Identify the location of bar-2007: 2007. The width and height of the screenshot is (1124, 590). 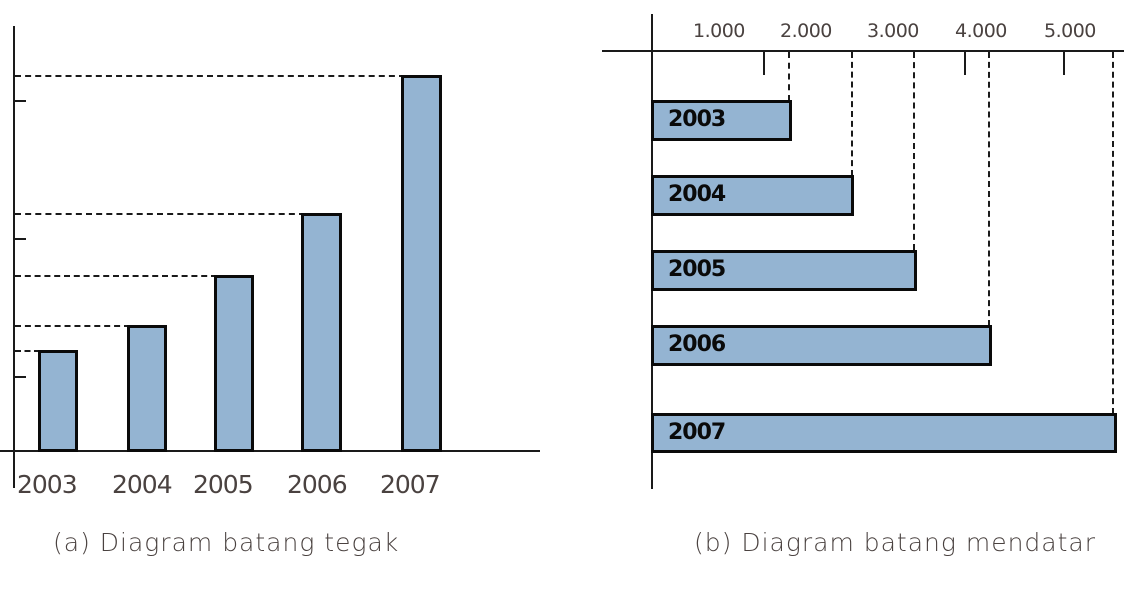
(884, 433).